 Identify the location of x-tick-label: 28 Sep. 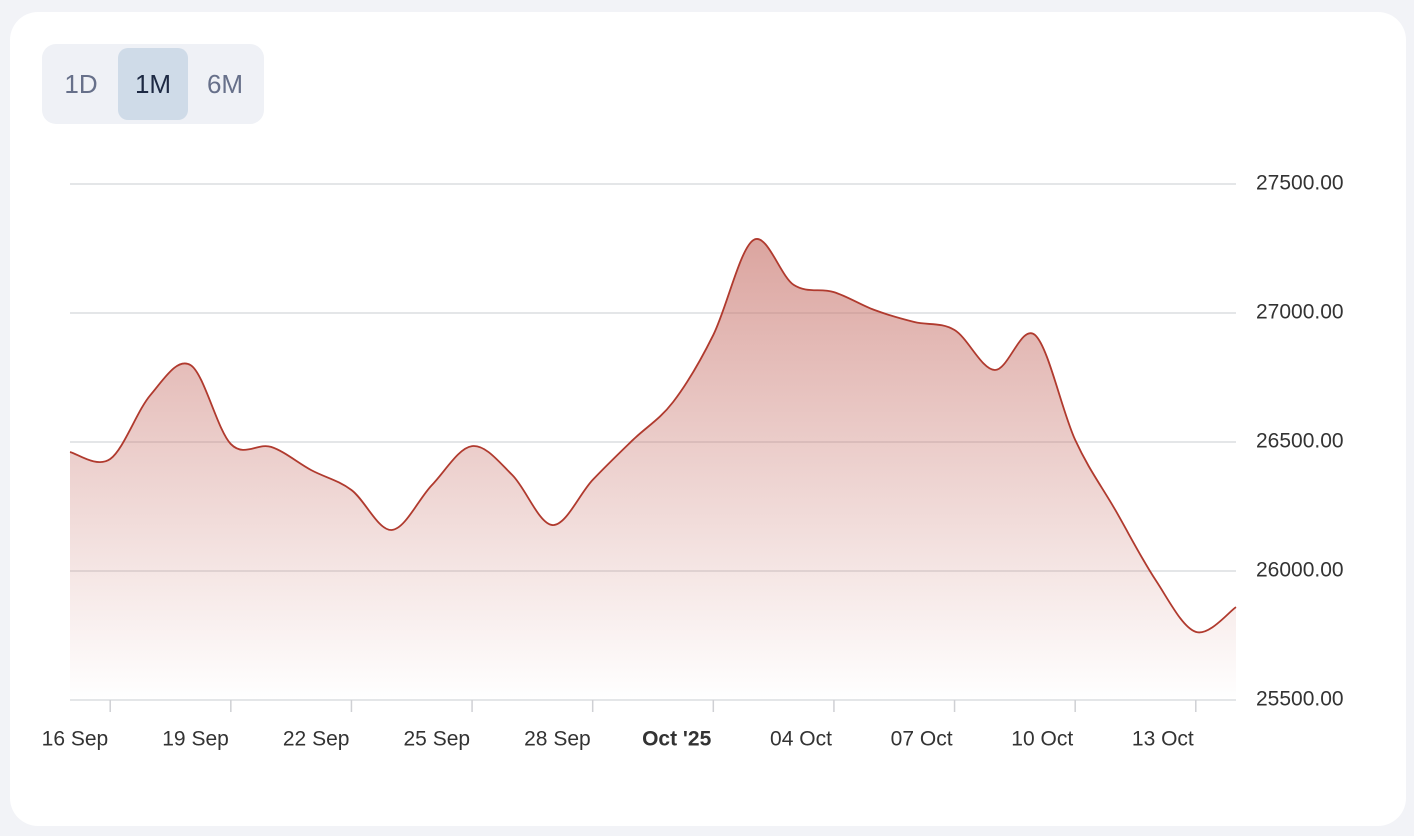
(557, 739).